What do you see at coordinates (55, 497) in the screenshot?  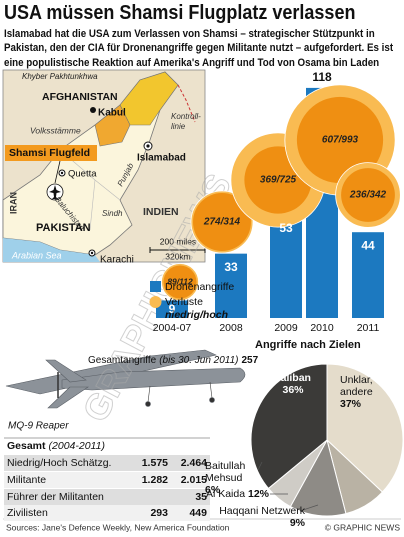 I see `table-cell: Führer der Militanten` at bounding box center [55, 497].